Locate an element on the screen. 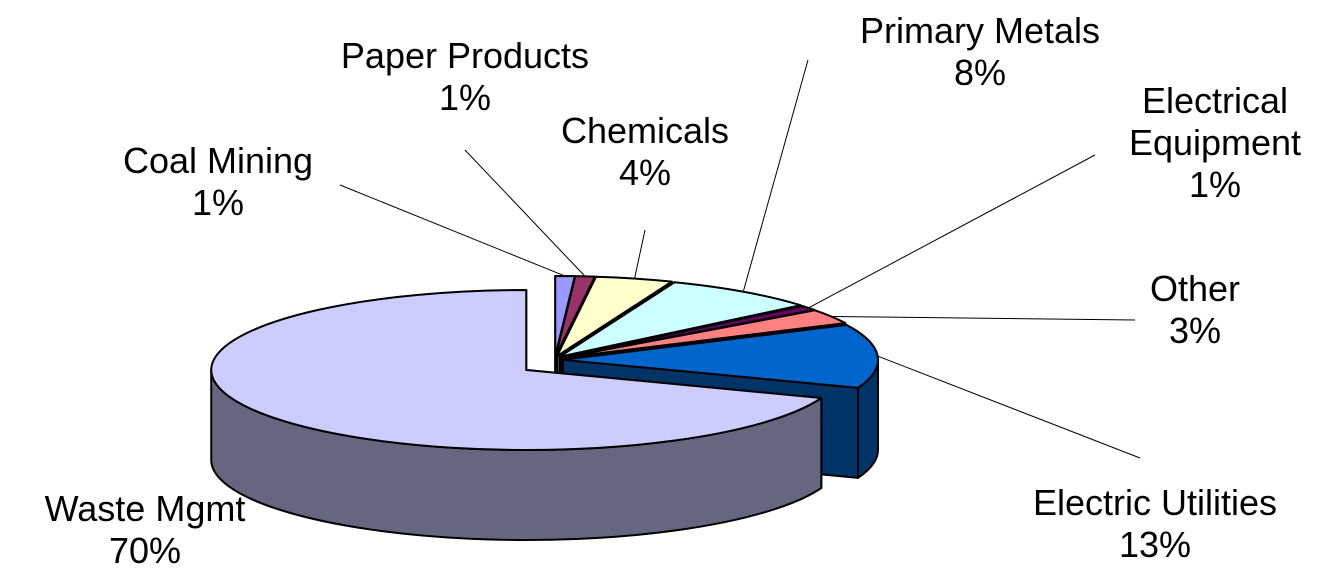 The image size is (1334, 586). value-label: 13% is located at coordinates (1155, 544).